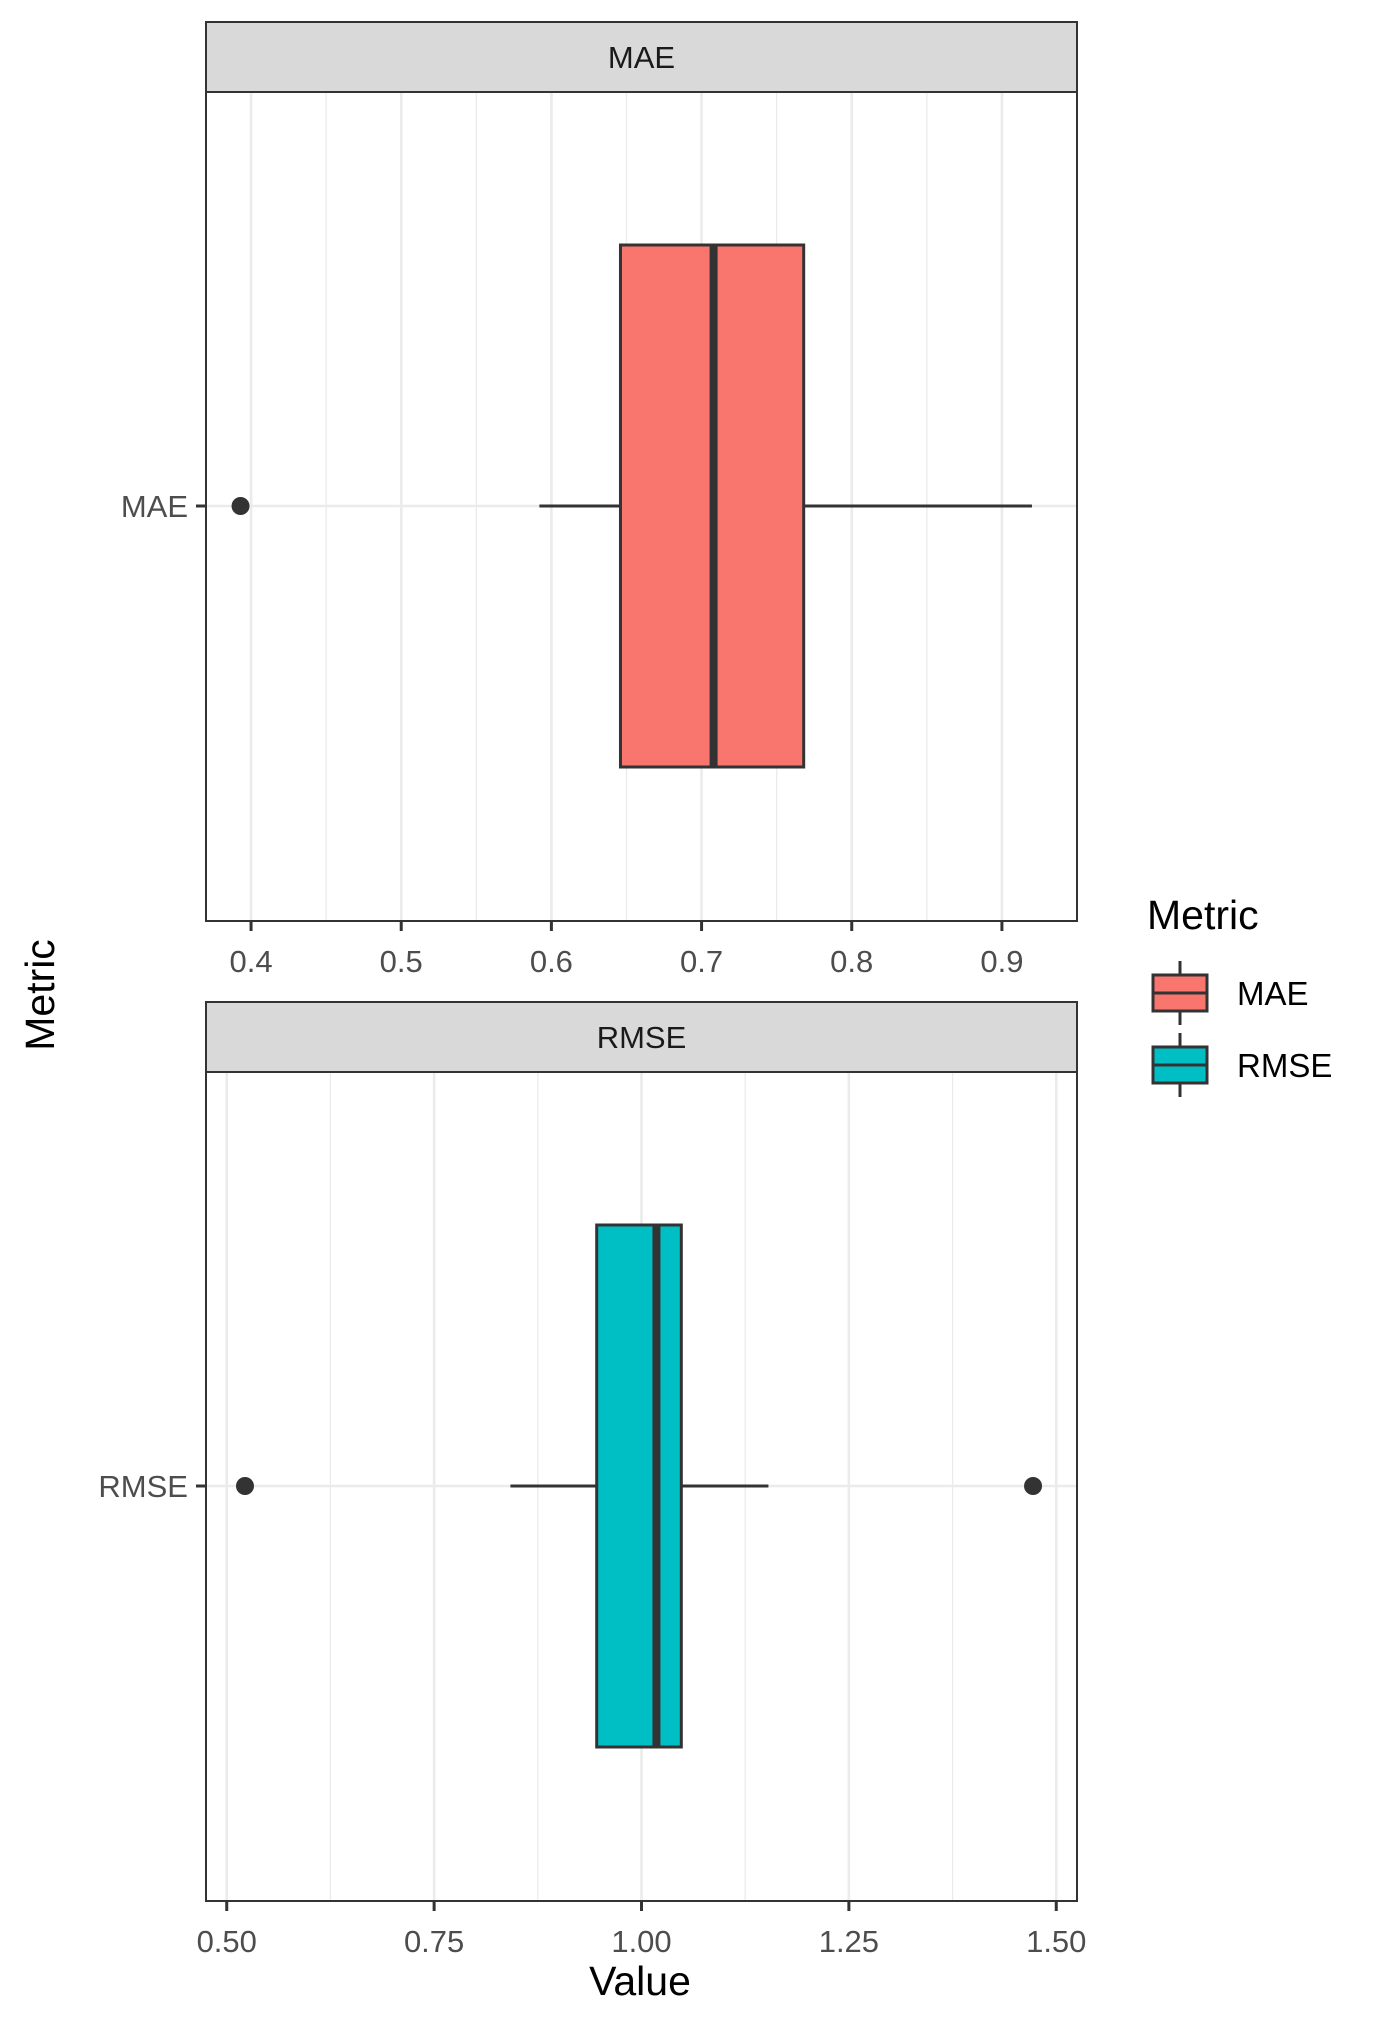  I want to click on x-tick-label: 0.4, so click(250, 961).